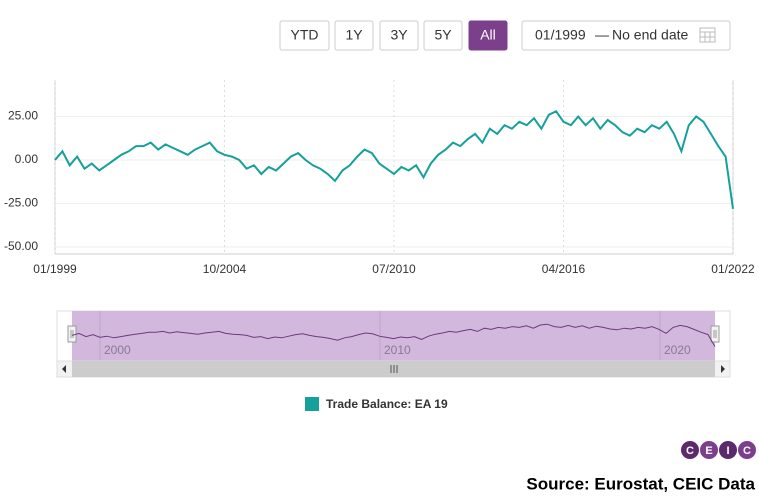 The width and height of the screenshot is (759, 499). What do you see at coordinates (64, 369) in the screenshot?
I see `scroll-left` at bounding box center [64, 369].